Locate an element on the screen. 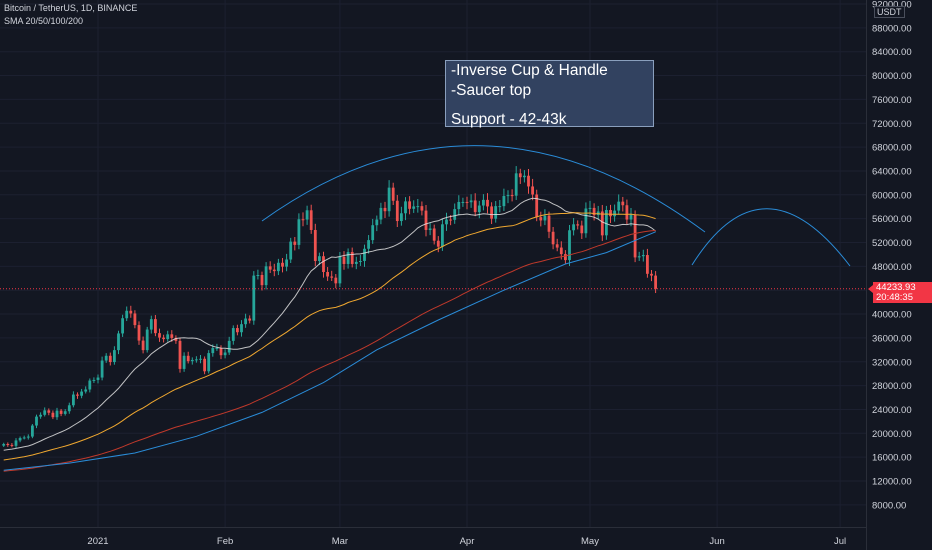 The image size is (932, 550). y-tick-label: 56000.00 is located at coordinates (892, 219).